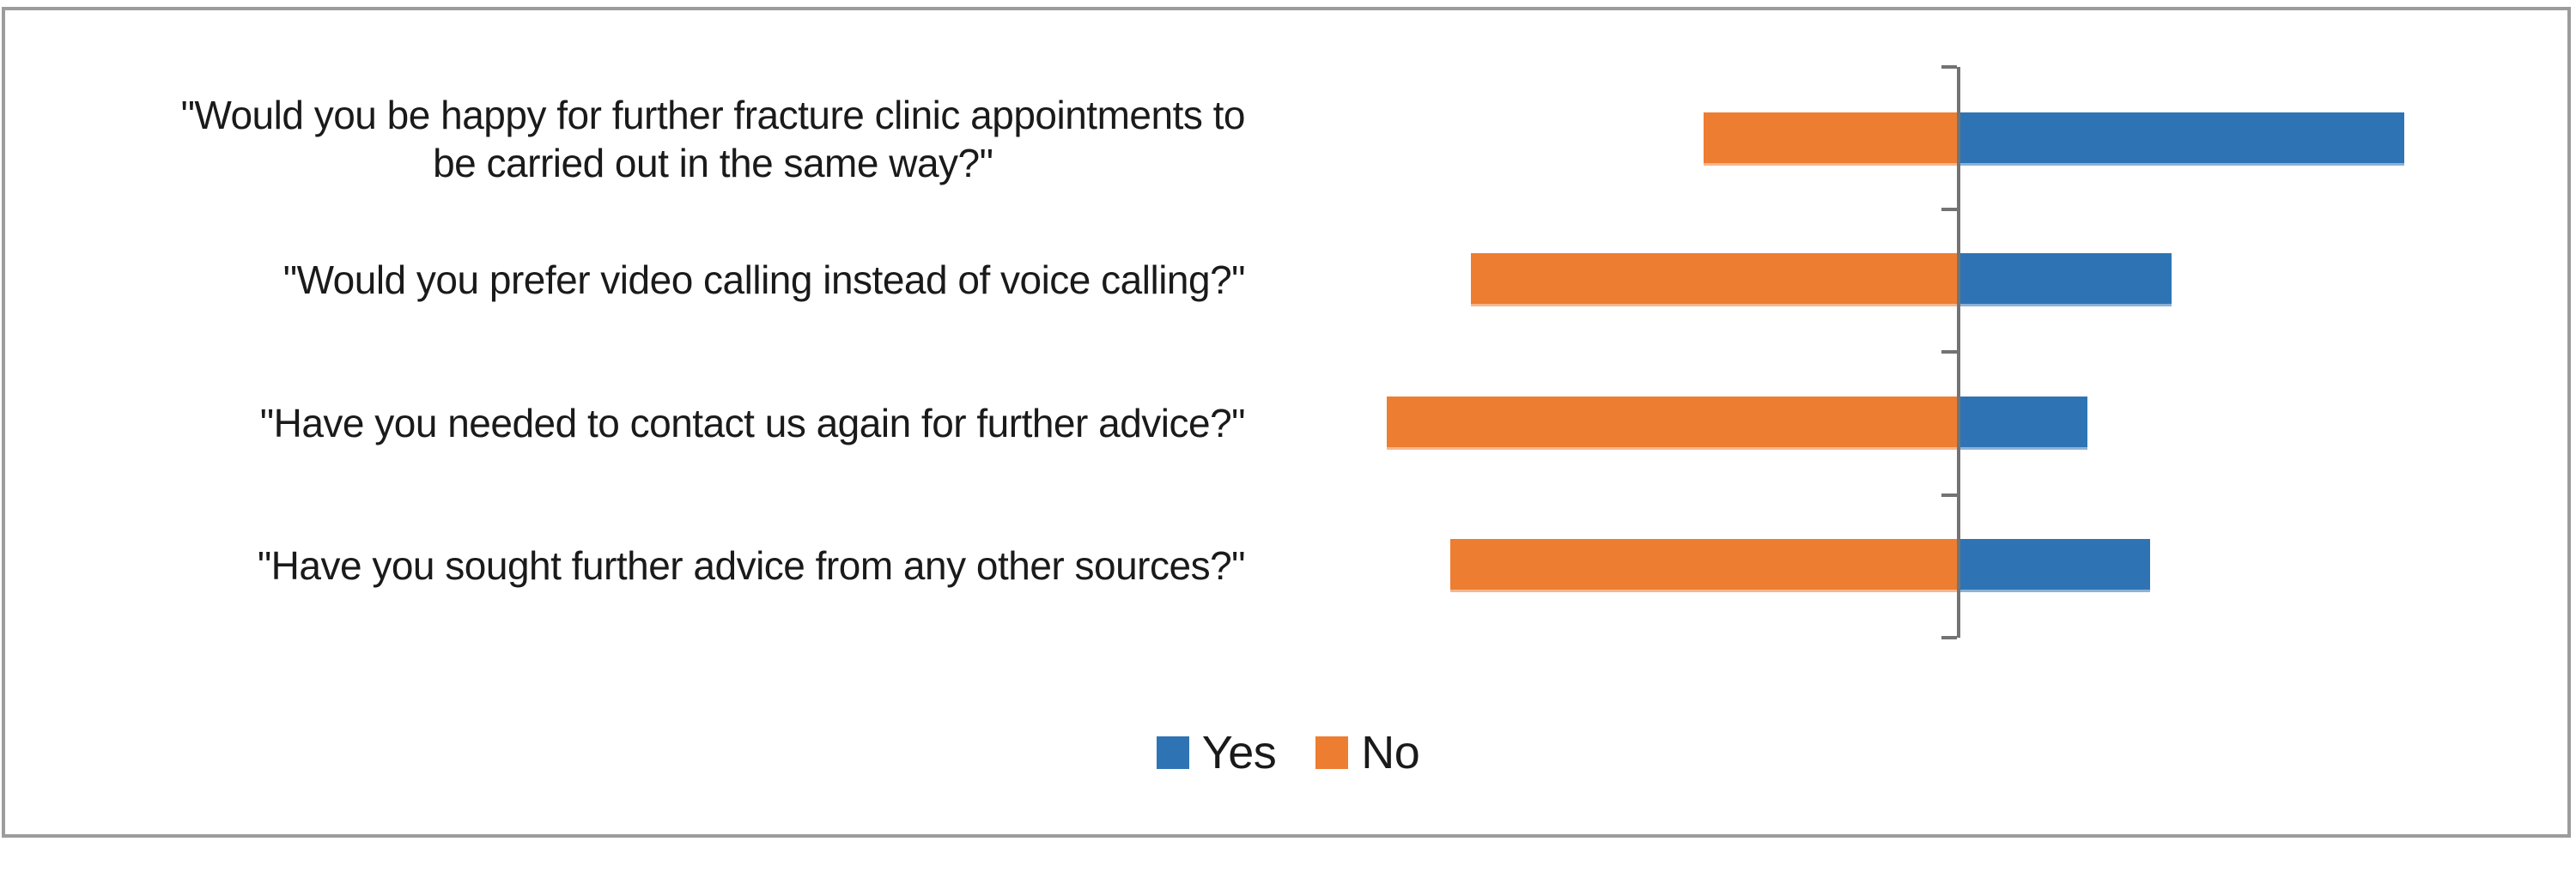 The height and width of the screenshot is (884, 2576). What do you see at coordinates (1239, 753) in the screenshot?
I see `legend-label-yes: Yes` at bounding box center [1239, 753].